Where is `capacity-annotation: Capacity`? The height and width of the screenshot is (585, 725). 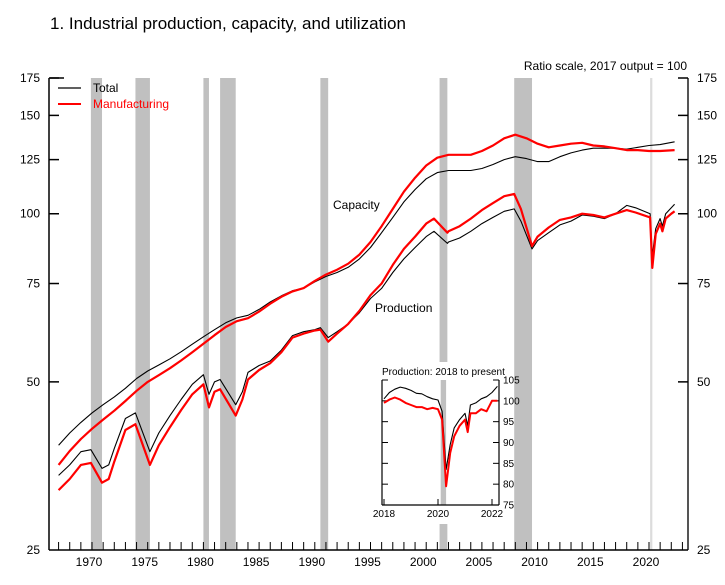
capacity-annotation: Capacity is located at coordinates (356, 205).